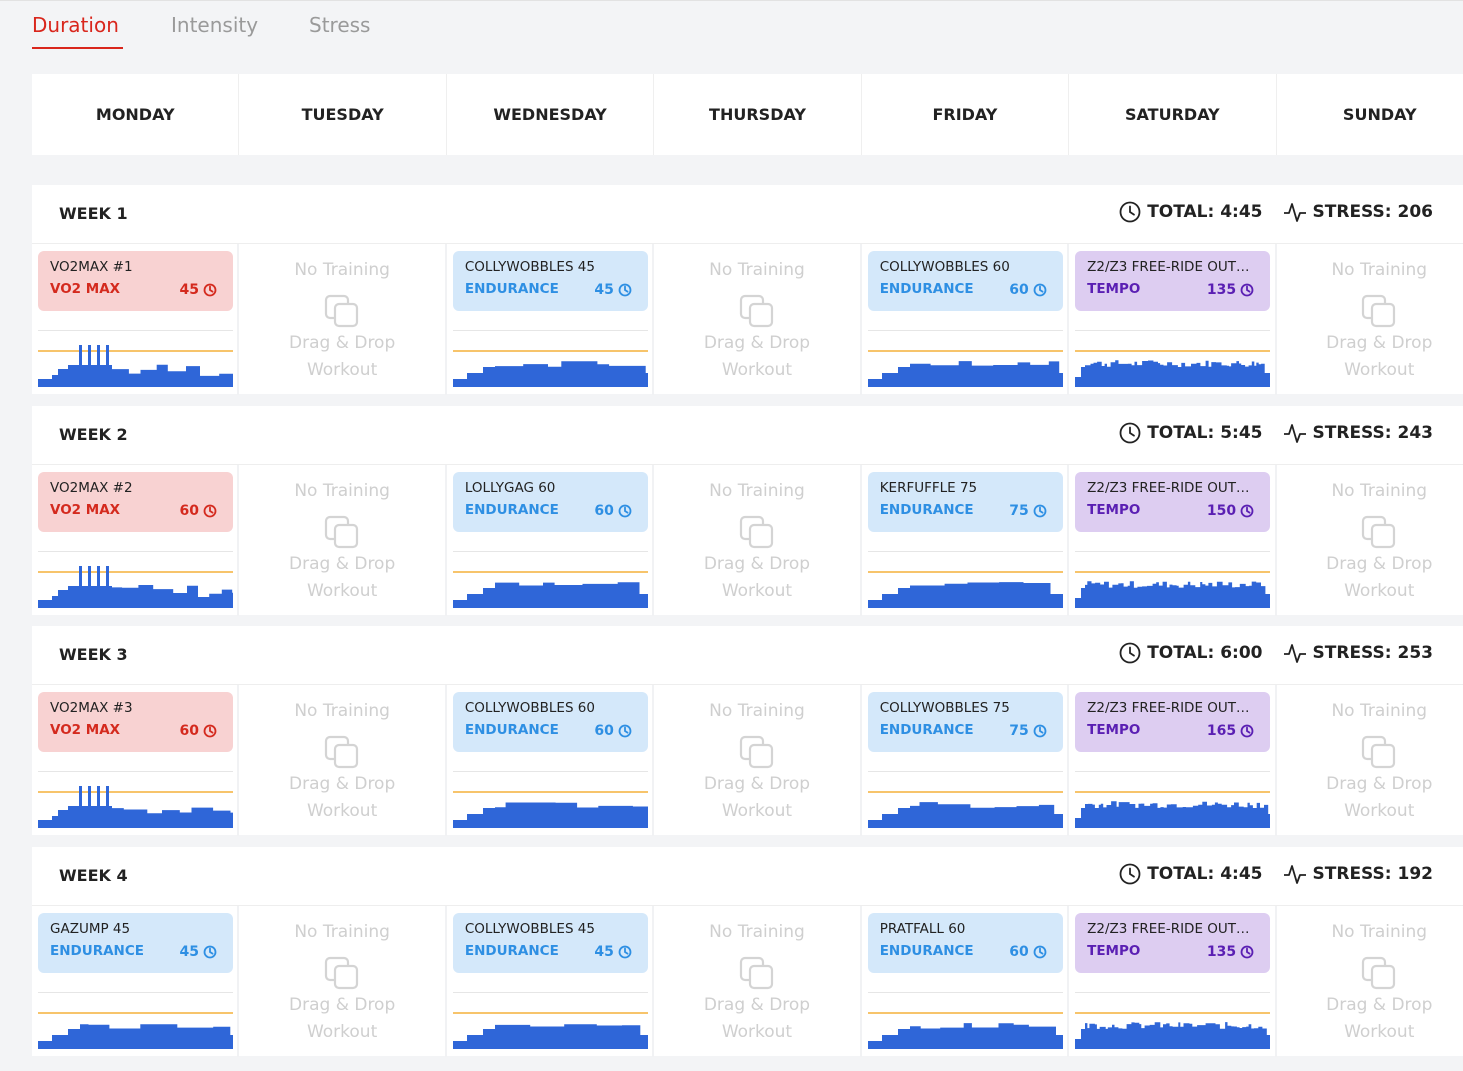 This screenshot has height=1071, width=1463. I want to click on day-cell: COLLYWOBBLES 60 ENDURANCE 60, so click(551, 761).